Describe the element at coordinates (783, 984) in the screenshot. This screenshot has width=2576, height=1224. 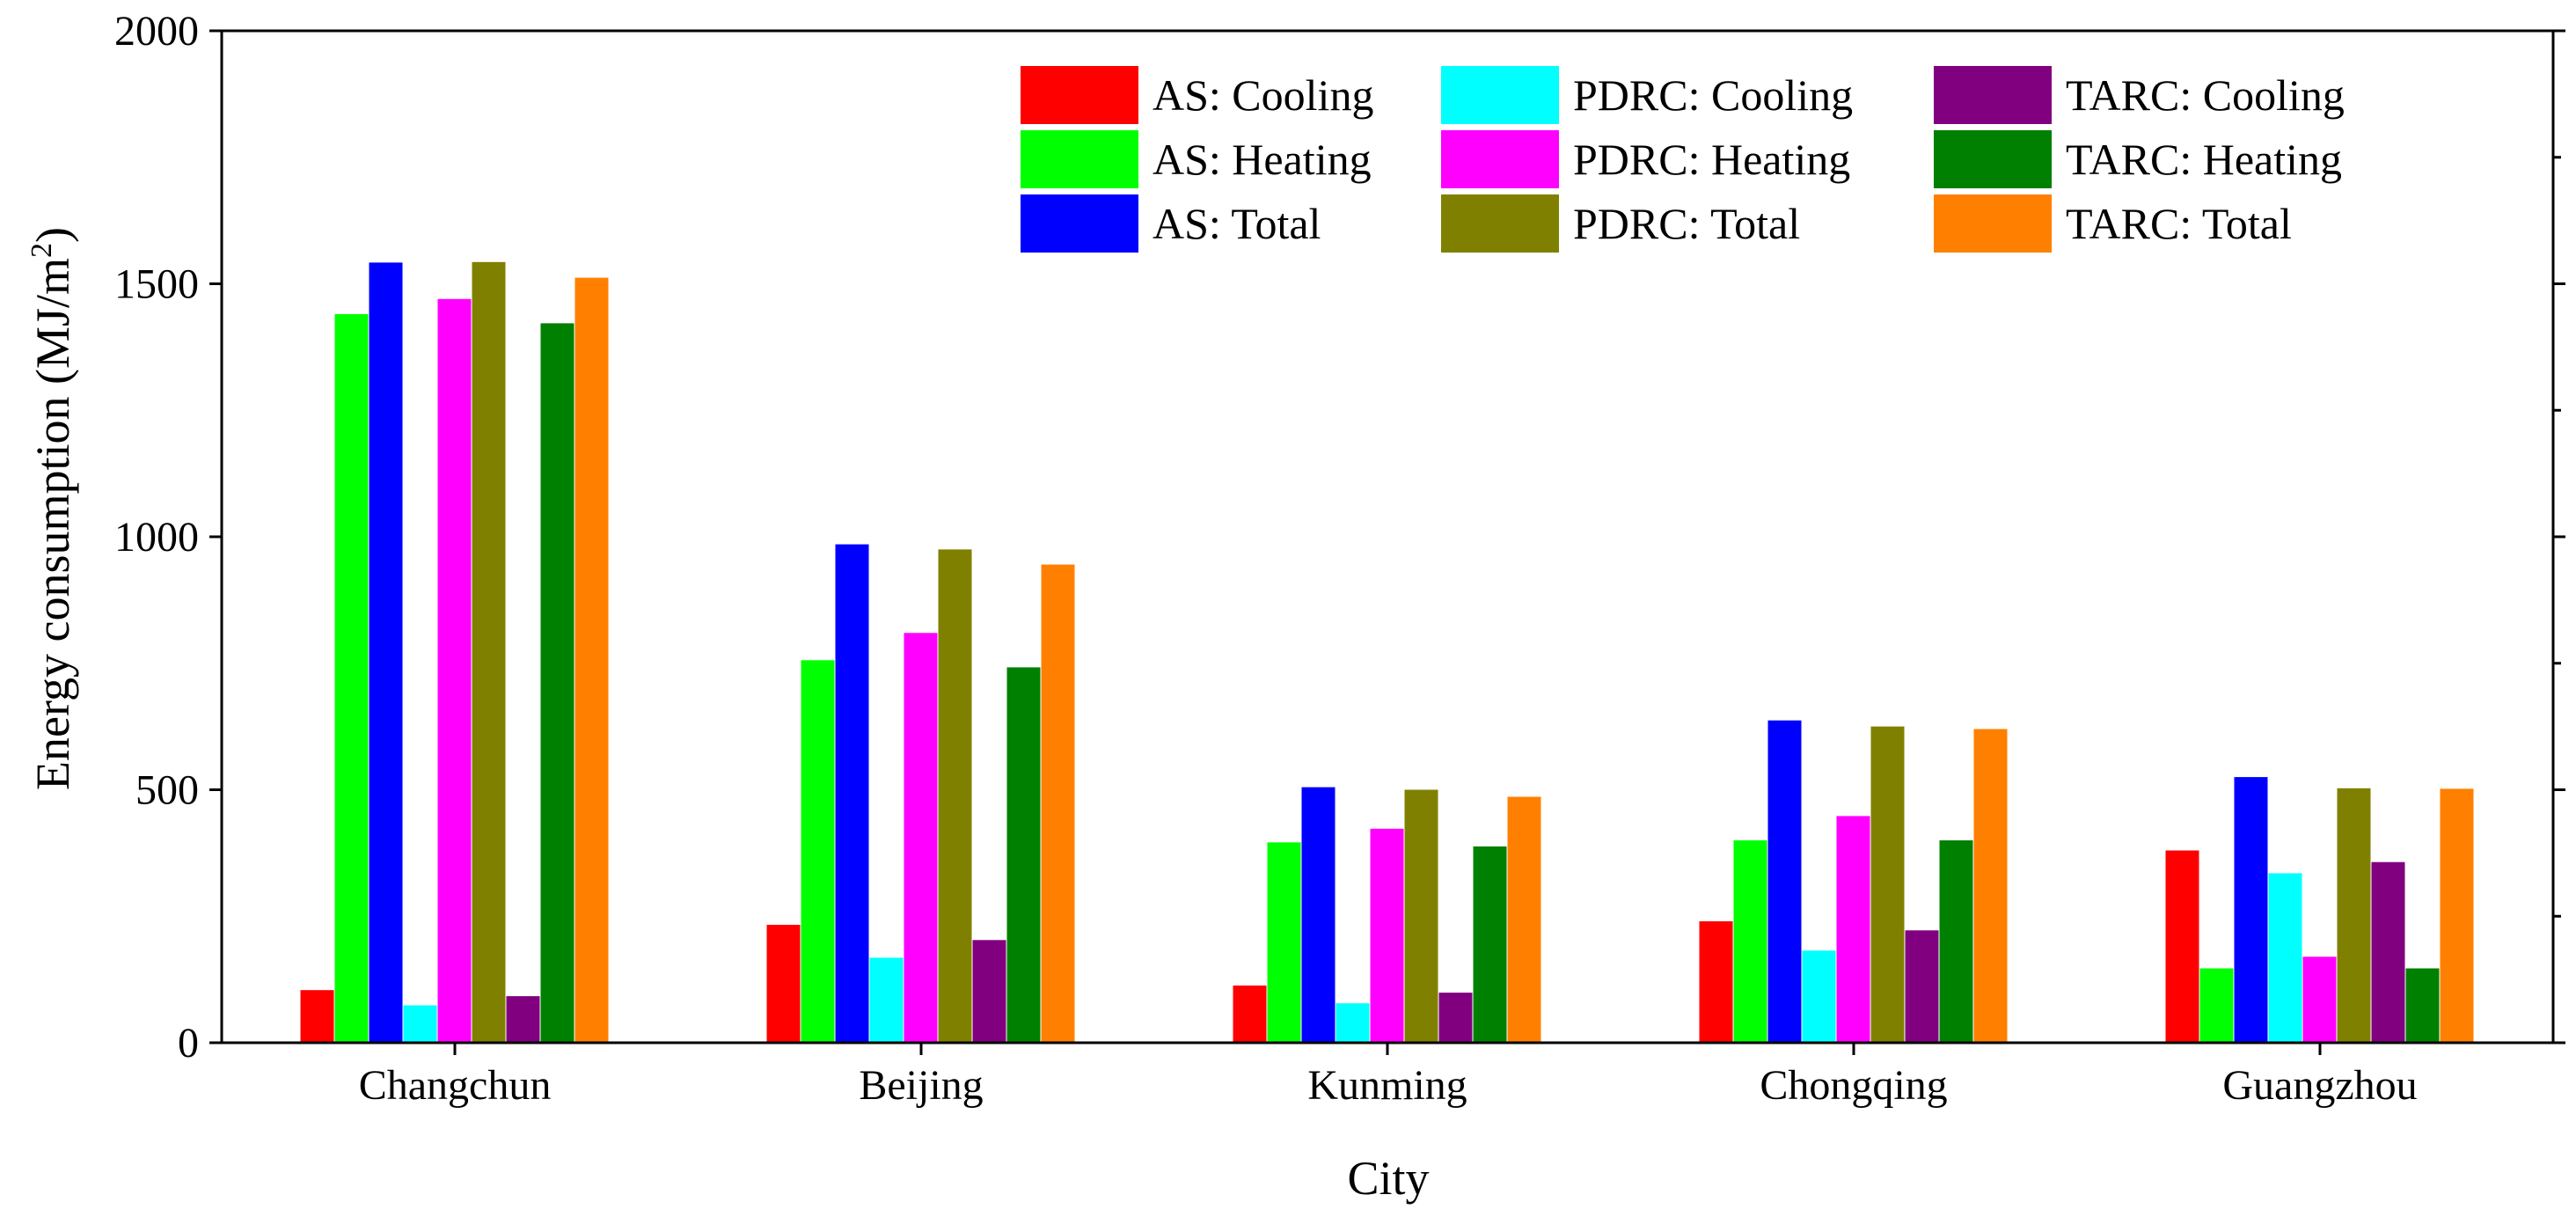
I see `bar-beijing-as-cooling` at that location.